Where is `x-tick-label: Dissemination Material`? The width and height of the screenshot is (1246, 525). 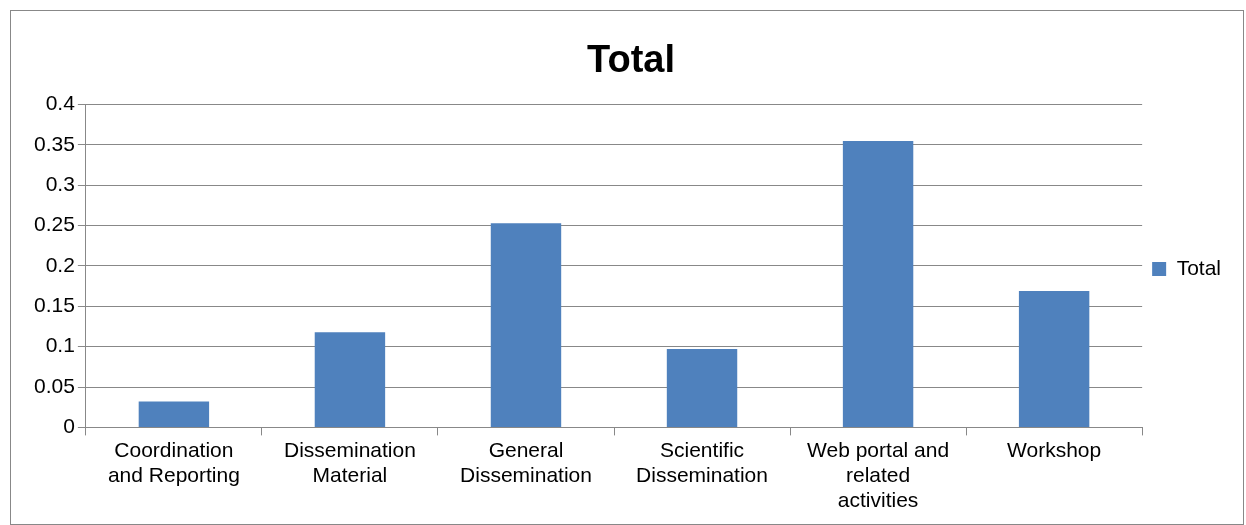 x-tick-label: Dissemination Material is located at coordinates (349, 461).